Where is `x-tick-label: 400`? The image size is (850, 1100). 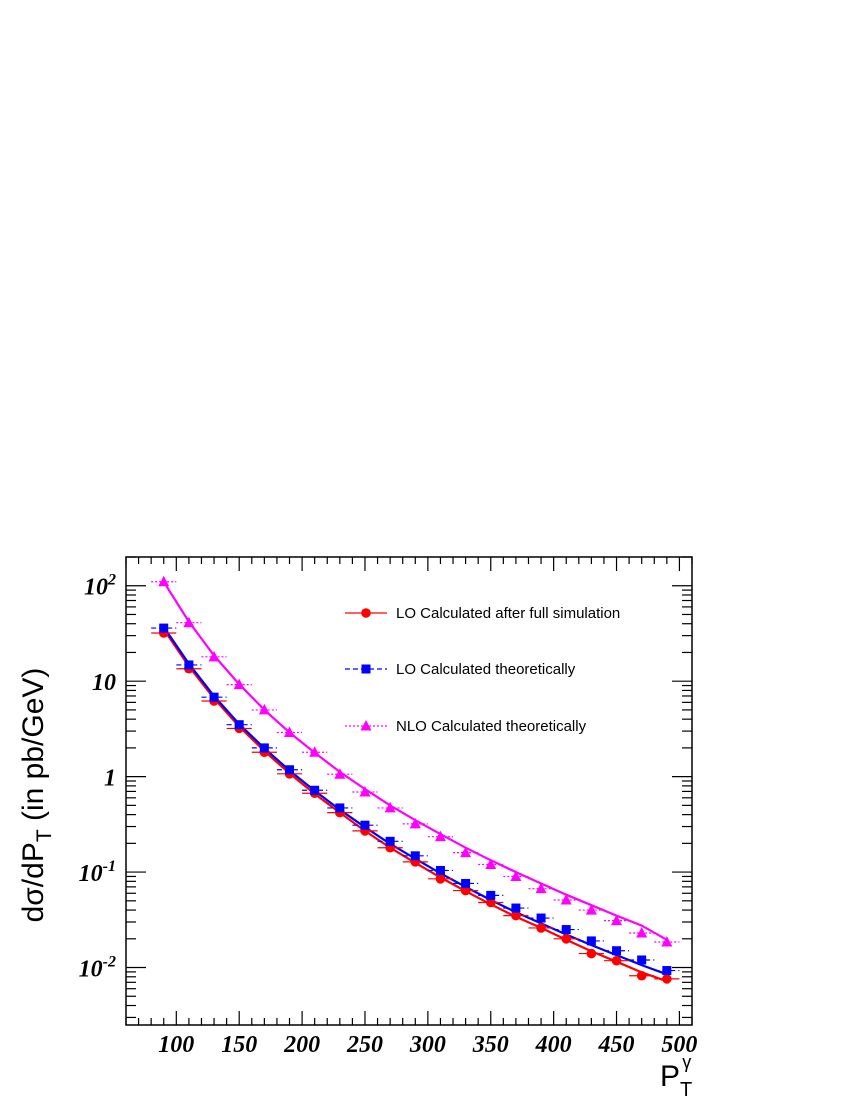 x-tick-label: 400 is located at coordinates (553, 1045).